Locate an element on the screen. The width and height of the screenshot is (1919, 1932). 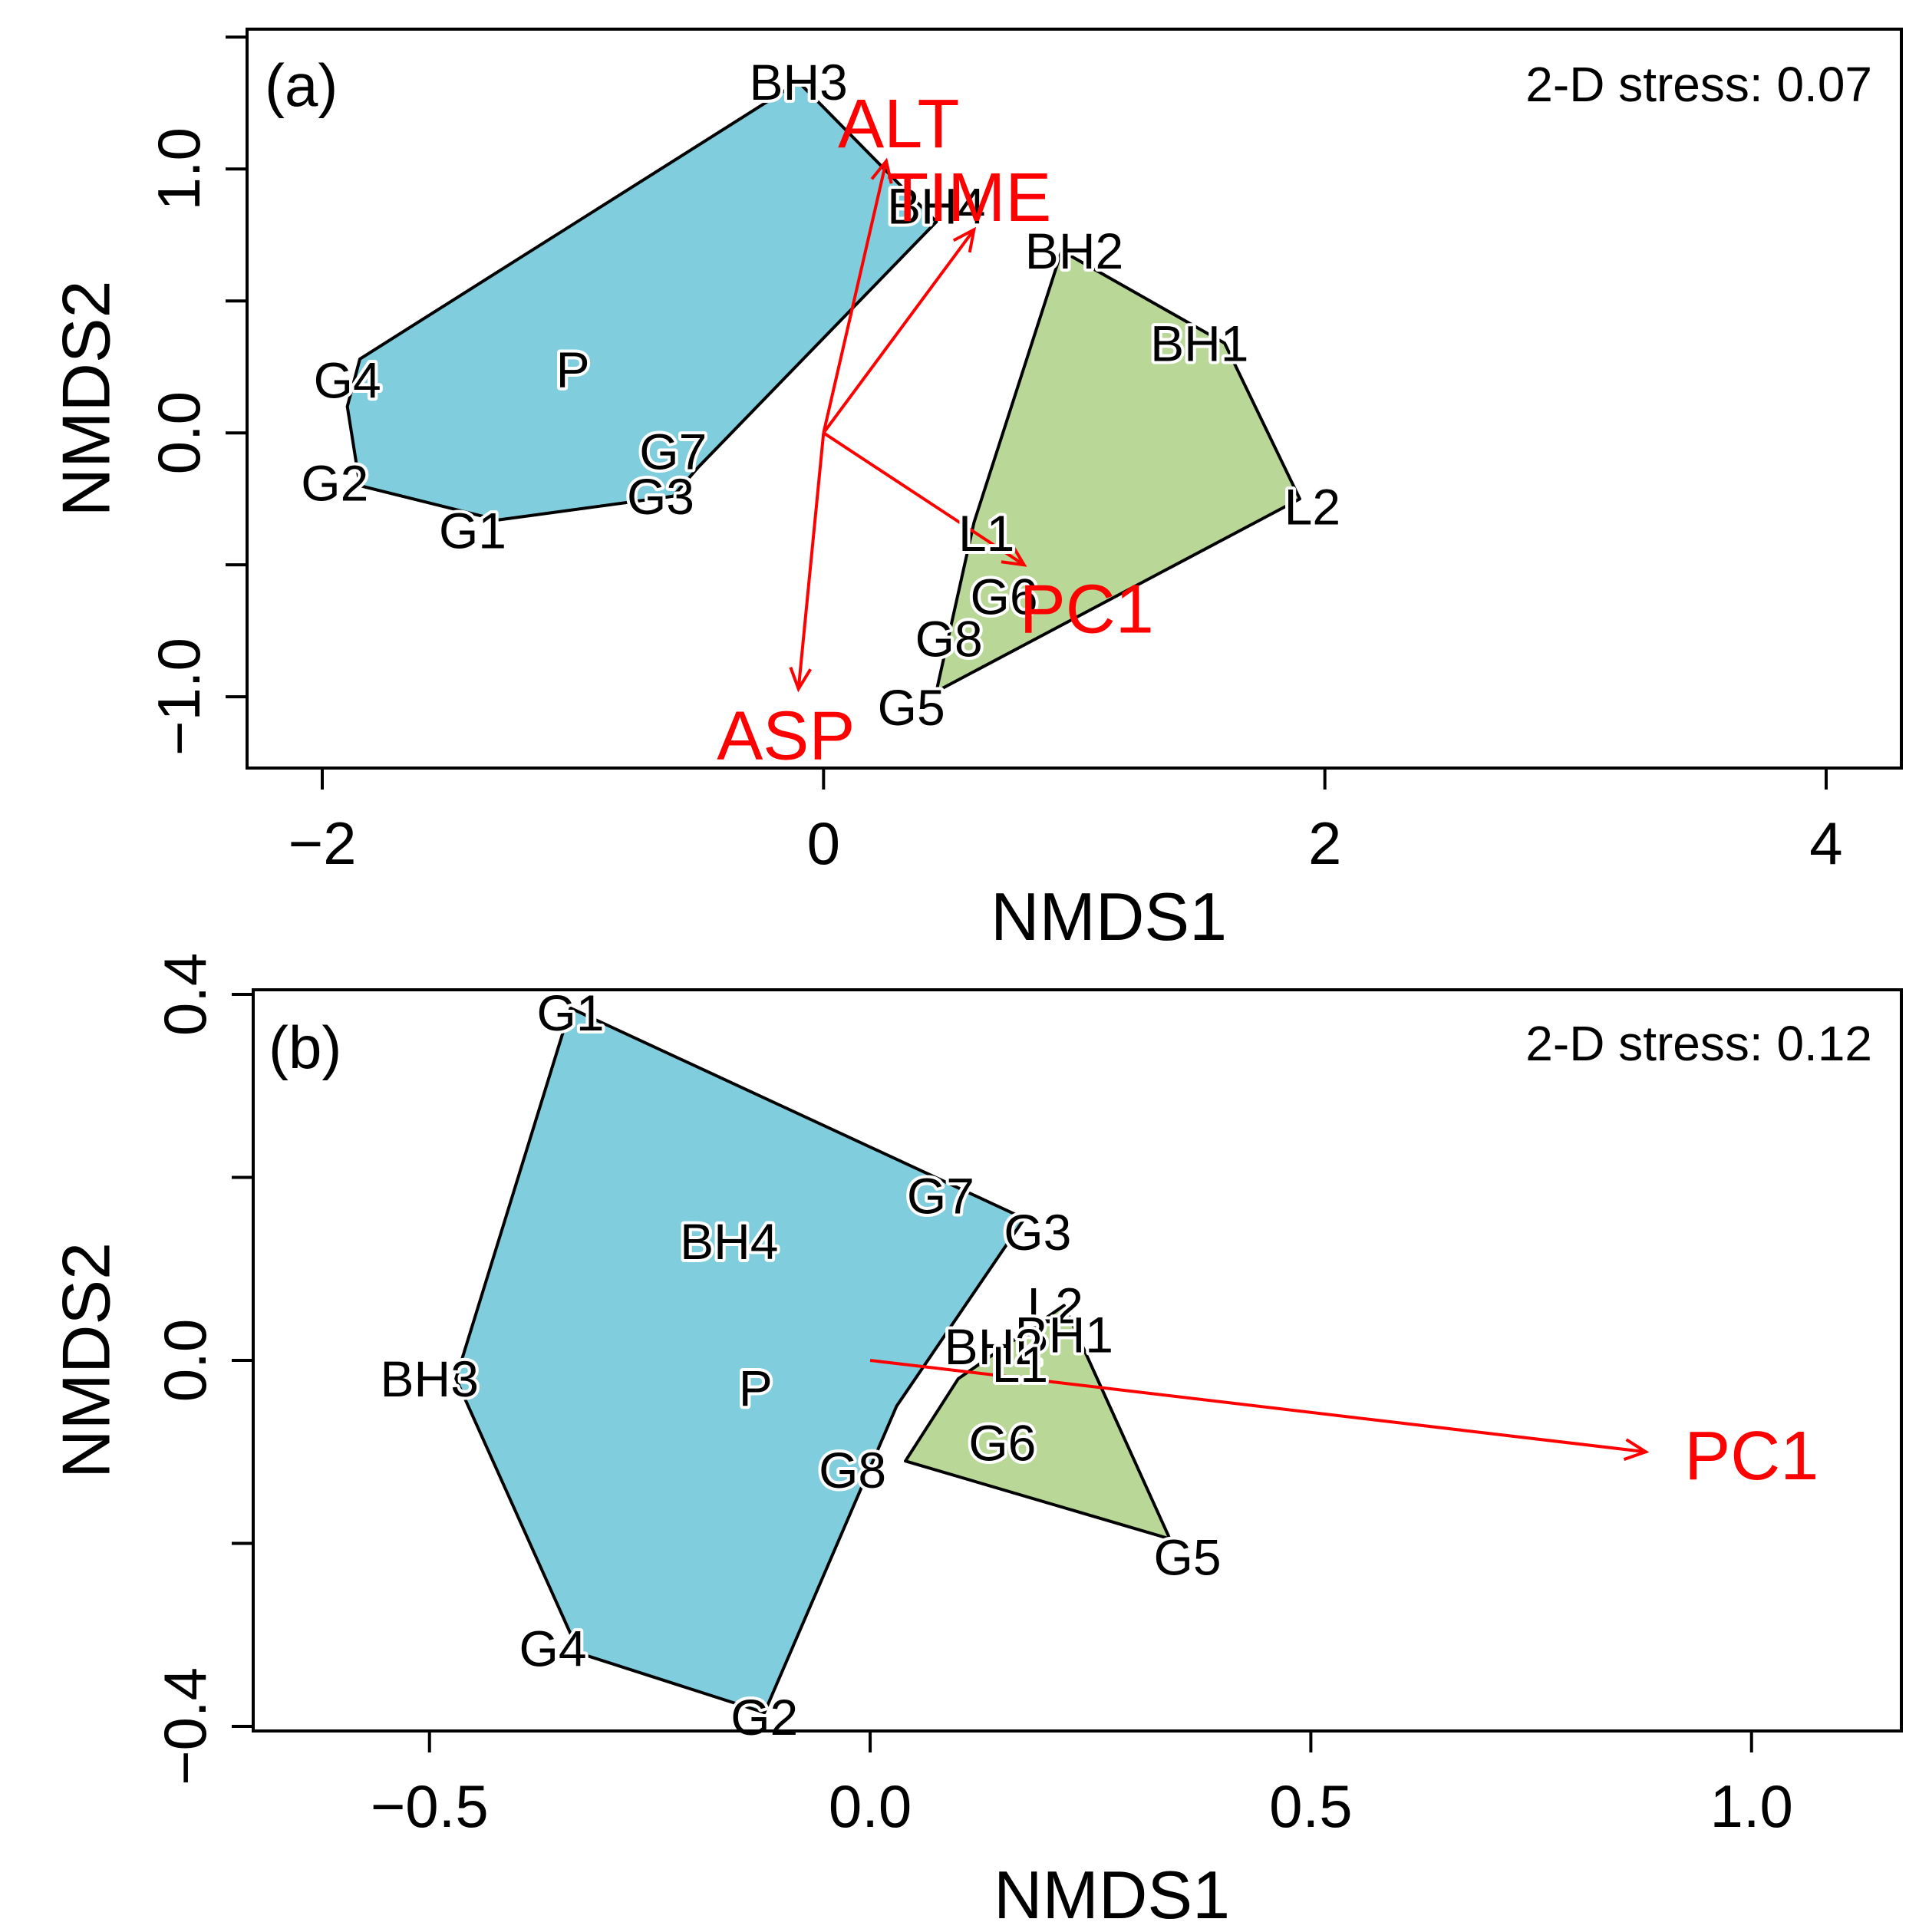
x-tick-label: −2 is located at coordinates (323, 843).